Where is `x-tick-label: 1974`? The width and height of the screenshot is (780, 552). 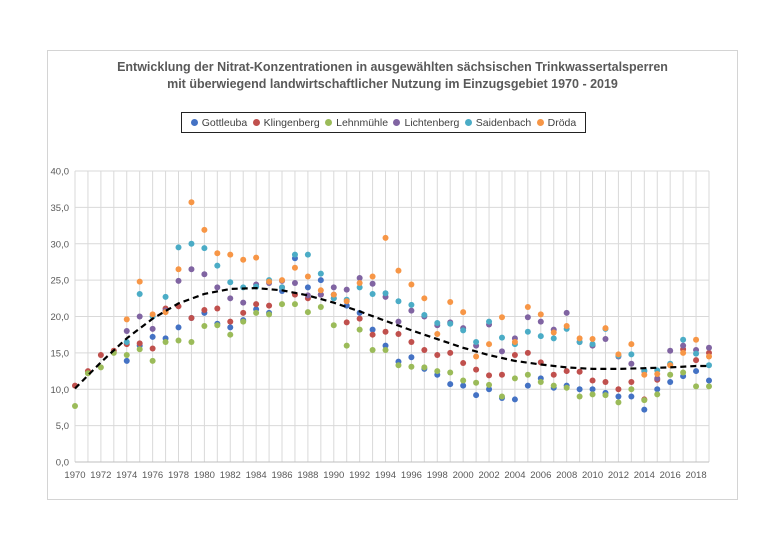 x-tick-label: 1974 is located at coordinates (126, 475).